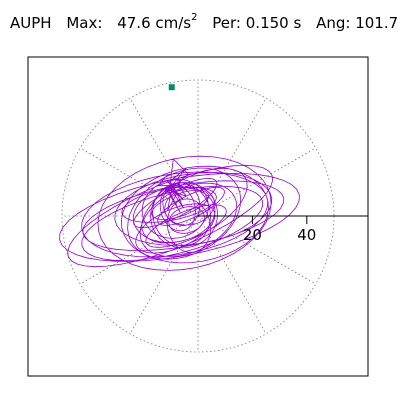  Describe the element at coordinates (283, 229) in the screenshot. I see `radial-axis: 20 40` at that location.